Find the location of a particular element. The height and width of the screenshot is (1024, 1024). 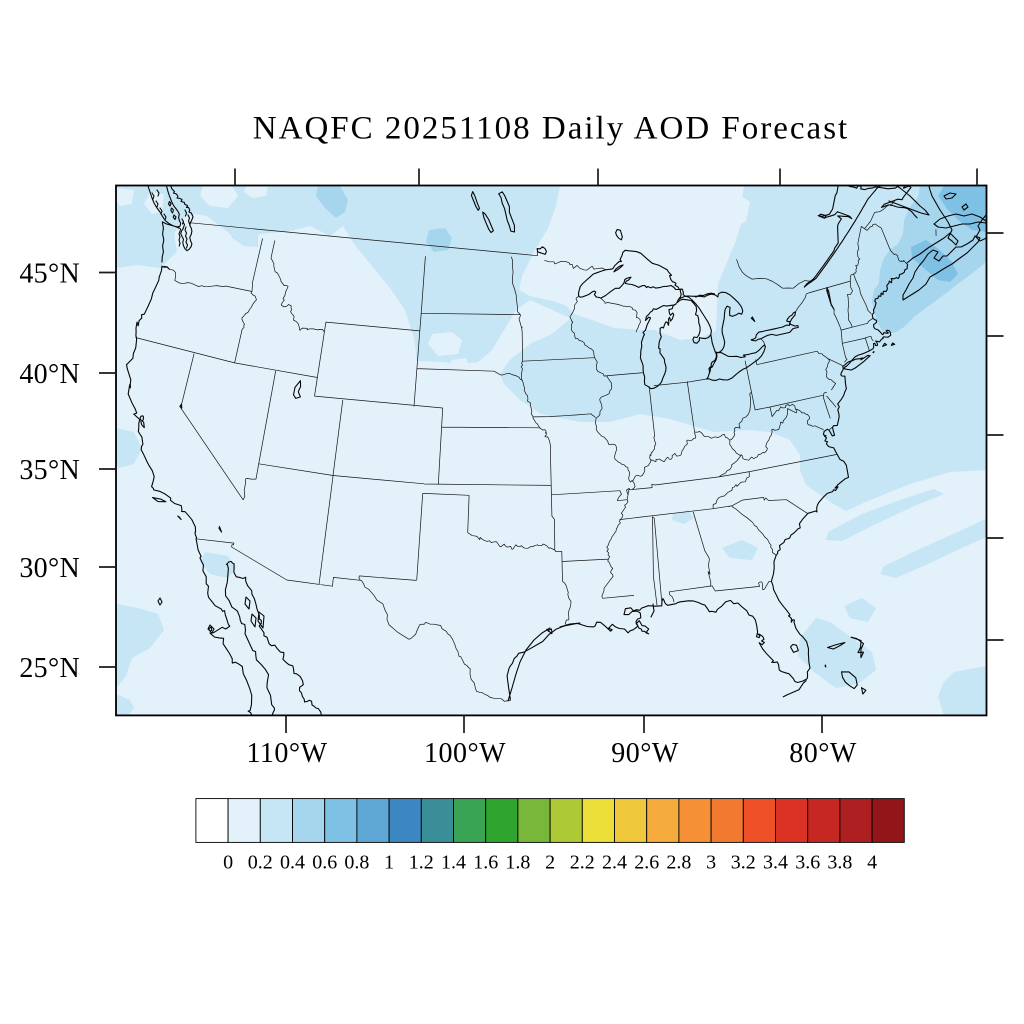

svg-text: 25°N is located at coordinates (49, 668).